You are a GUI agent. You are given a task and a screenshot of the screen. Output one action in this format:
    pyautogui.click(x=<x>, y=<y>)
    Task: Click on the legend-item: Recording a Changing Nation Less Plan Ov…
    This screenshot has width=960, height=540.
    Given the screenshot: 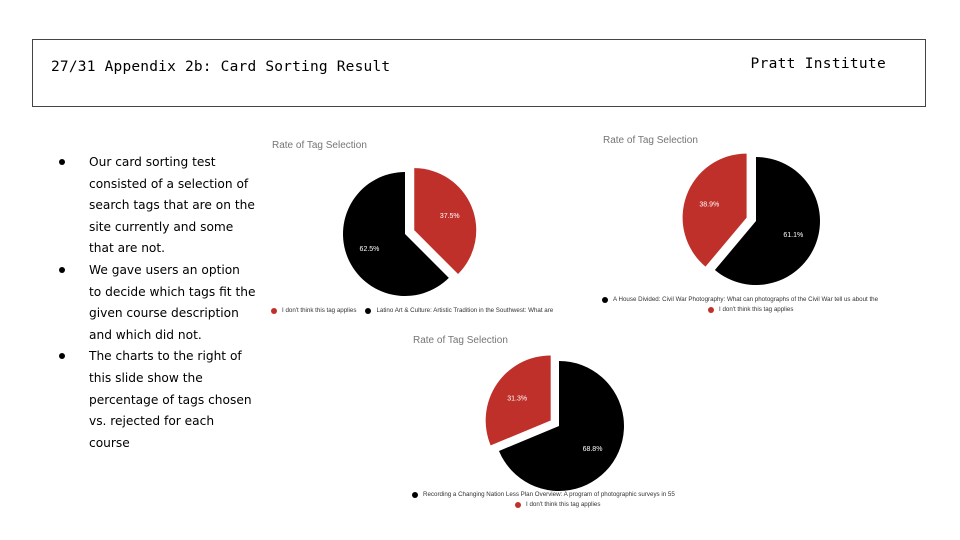 What is the action you would take?
    pyautogui.click(x=543, y=494)
    